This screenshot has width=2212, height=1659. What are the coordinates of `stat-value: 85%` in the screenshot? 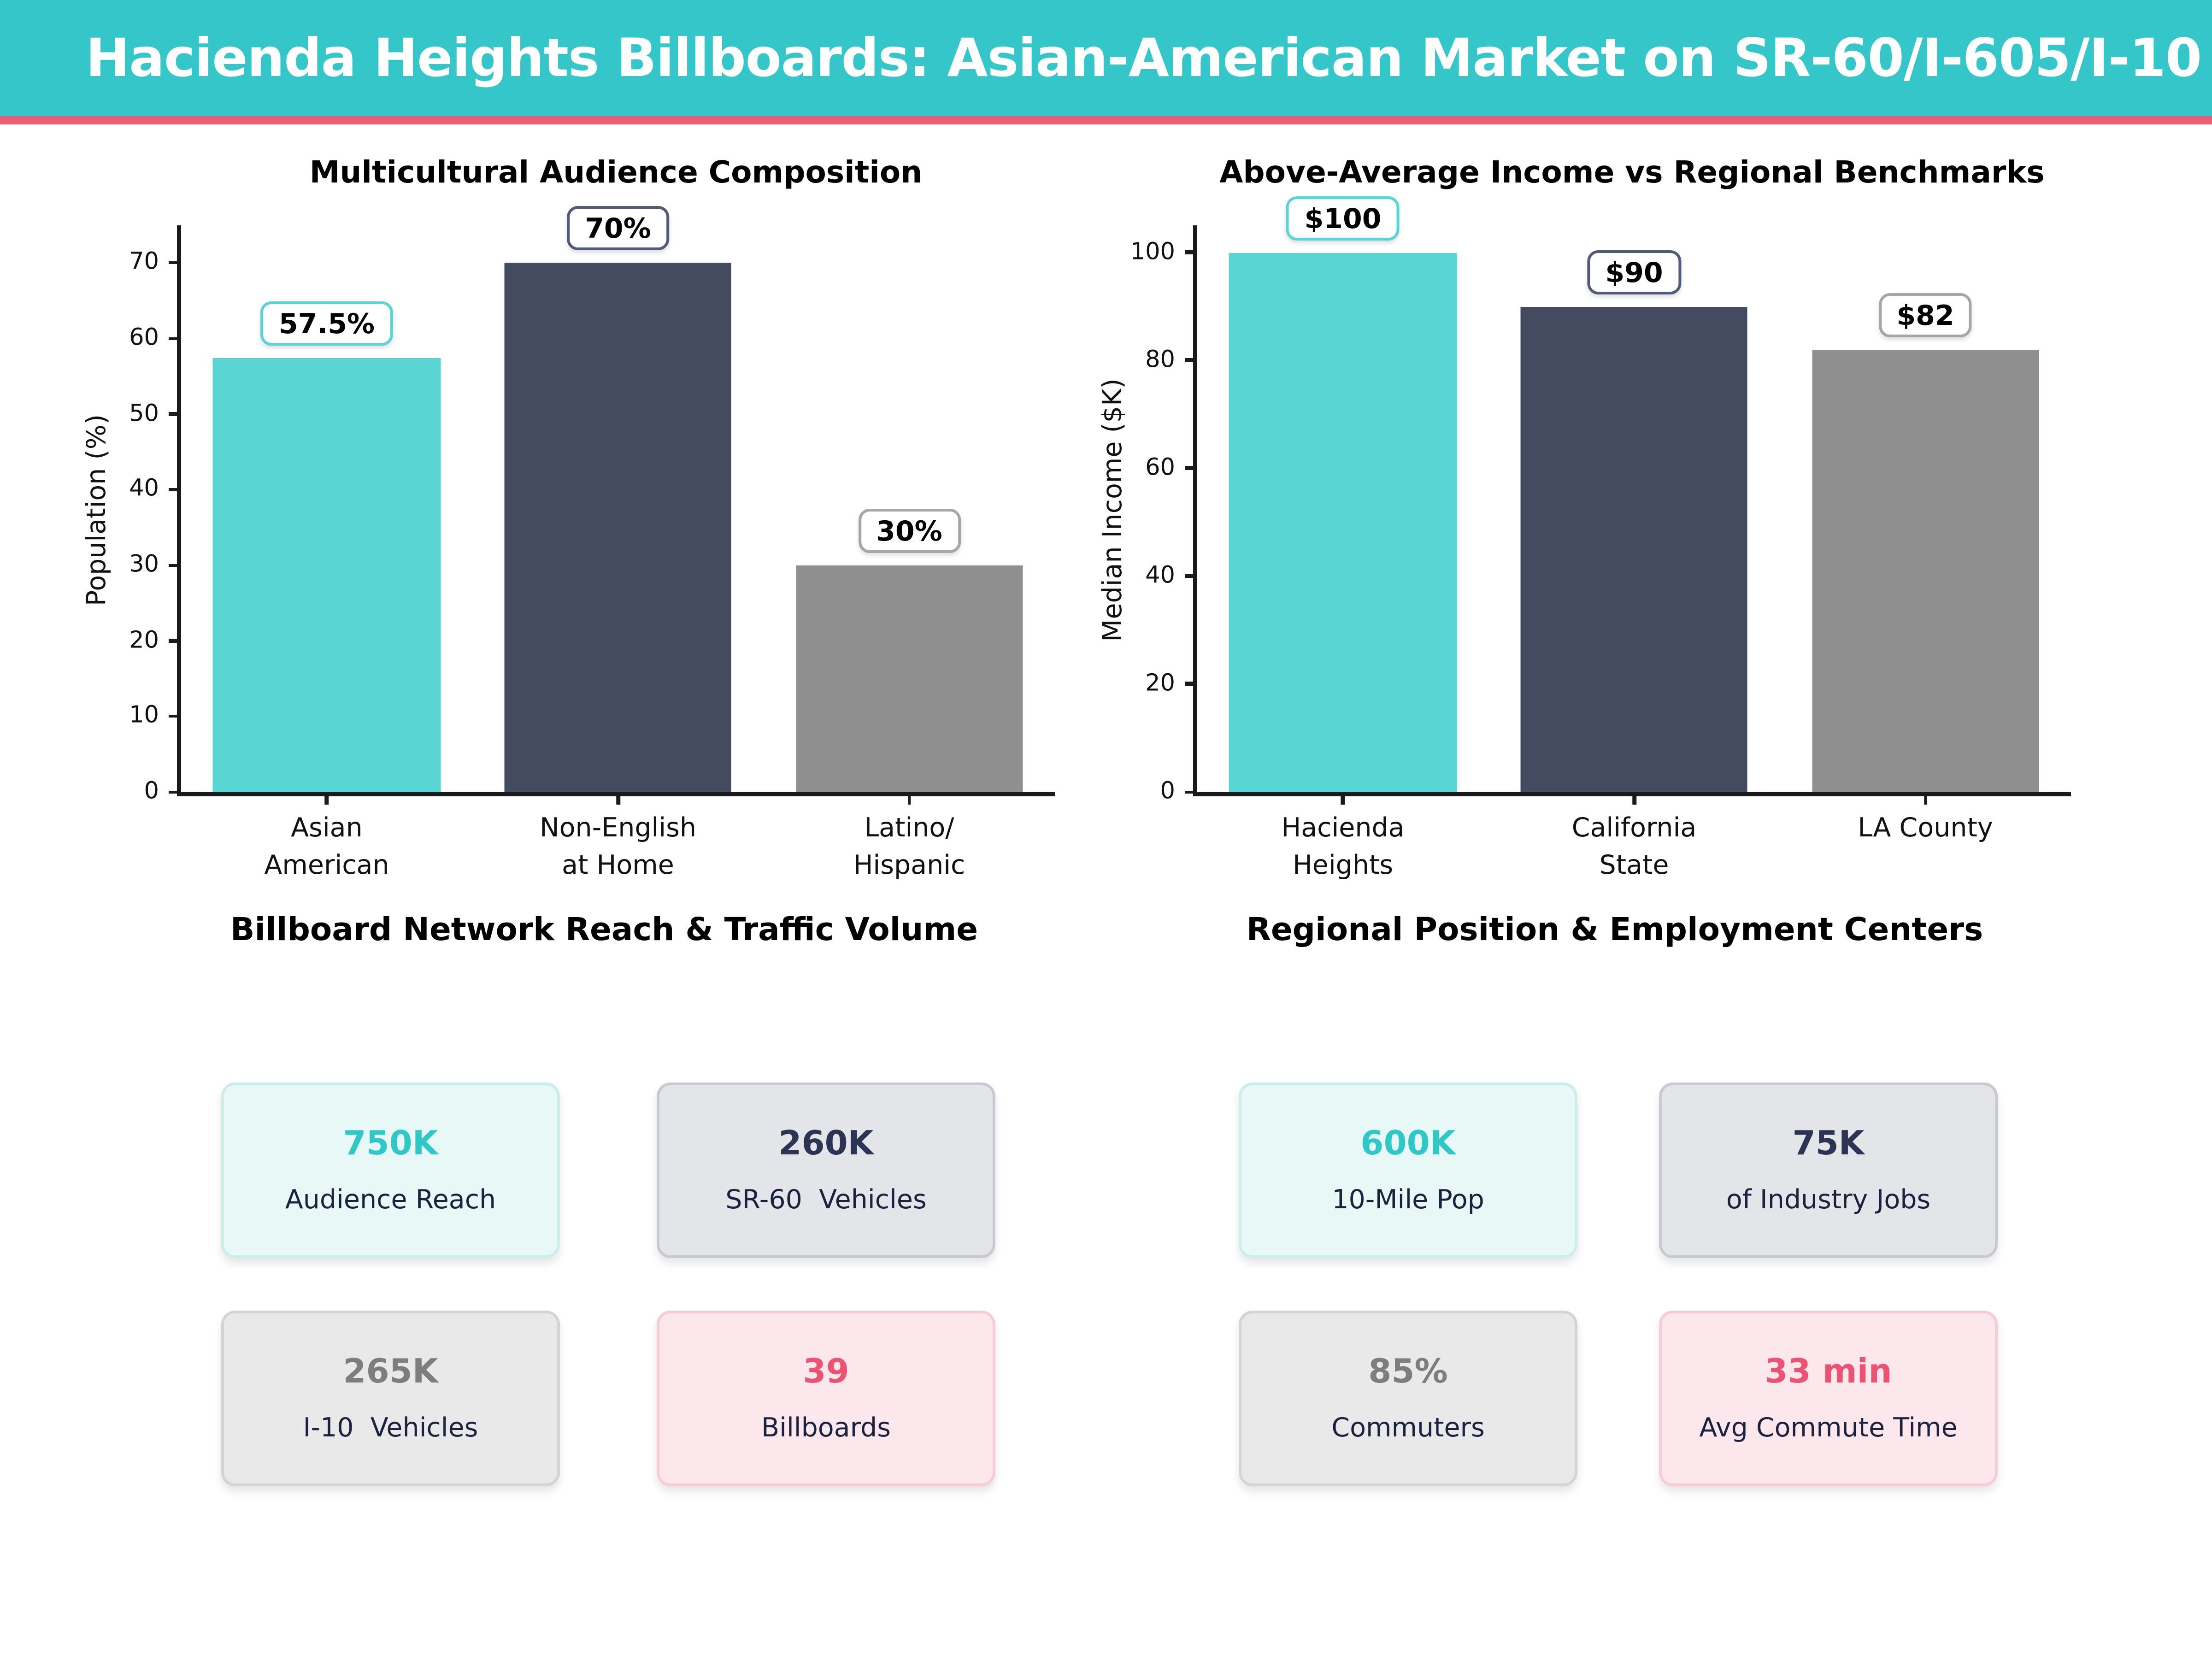 It's located at (1408, 1371).